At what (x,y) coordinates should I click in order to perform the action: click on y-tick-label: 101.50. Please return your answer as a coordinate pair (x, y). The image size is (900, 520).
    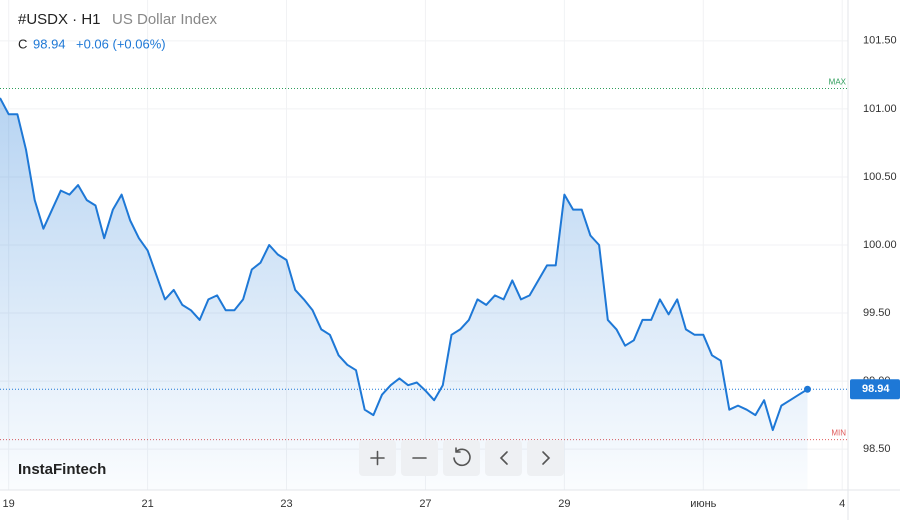
    Looking at the image, I should click on (880, 41).